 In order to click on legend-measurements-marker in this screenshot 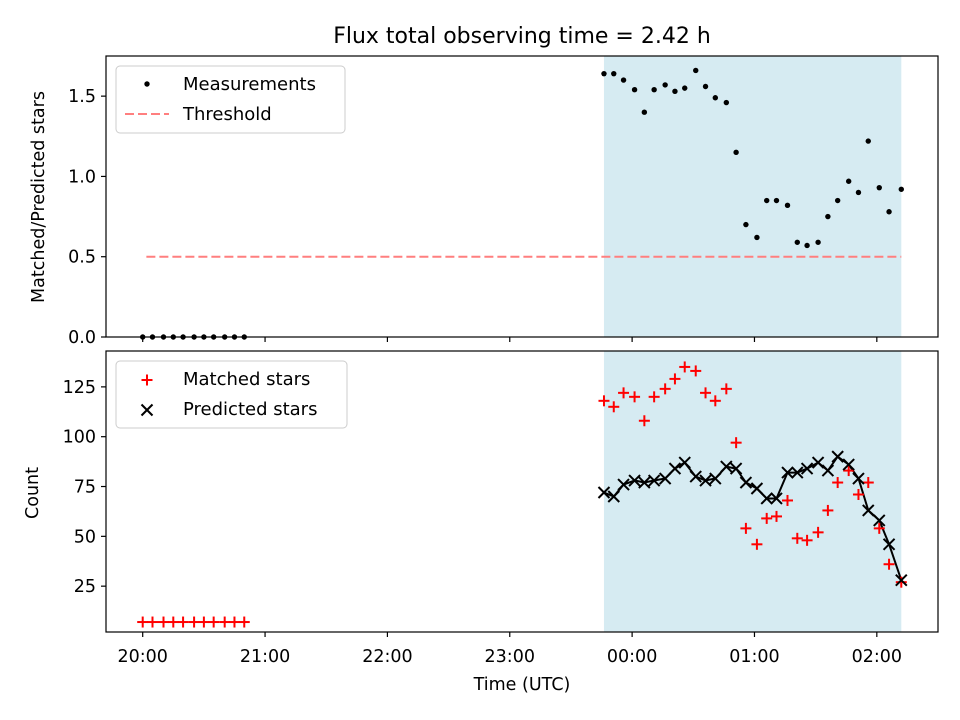, I will do `click(147, 84)`.